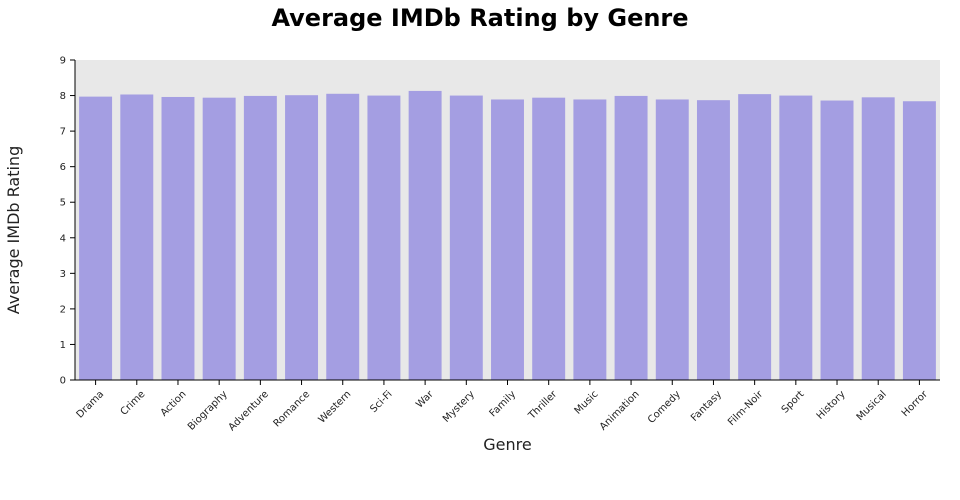 This screenshot has height=500, width=960. Describe the element at coordinates (63, 203) in the screenshot. I see `y-tick-label: 5` at that location.